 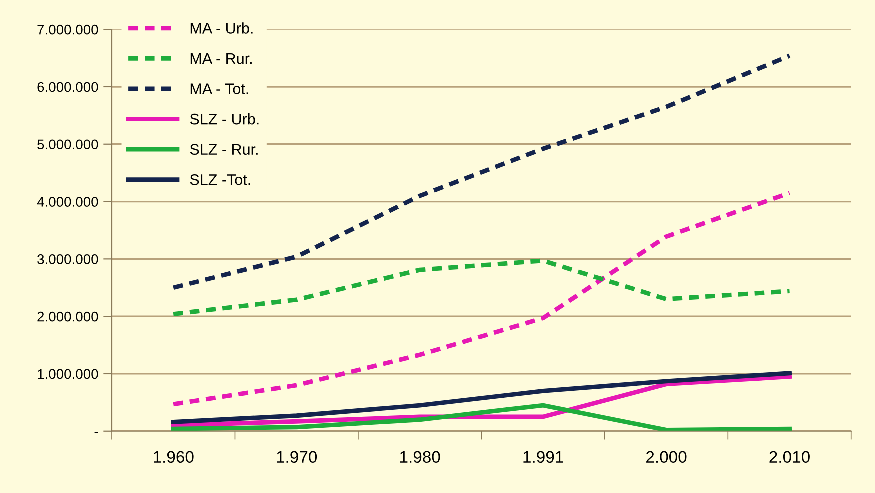 I want to click on x-tick-label: 2.010, so click(x=790, y=457).